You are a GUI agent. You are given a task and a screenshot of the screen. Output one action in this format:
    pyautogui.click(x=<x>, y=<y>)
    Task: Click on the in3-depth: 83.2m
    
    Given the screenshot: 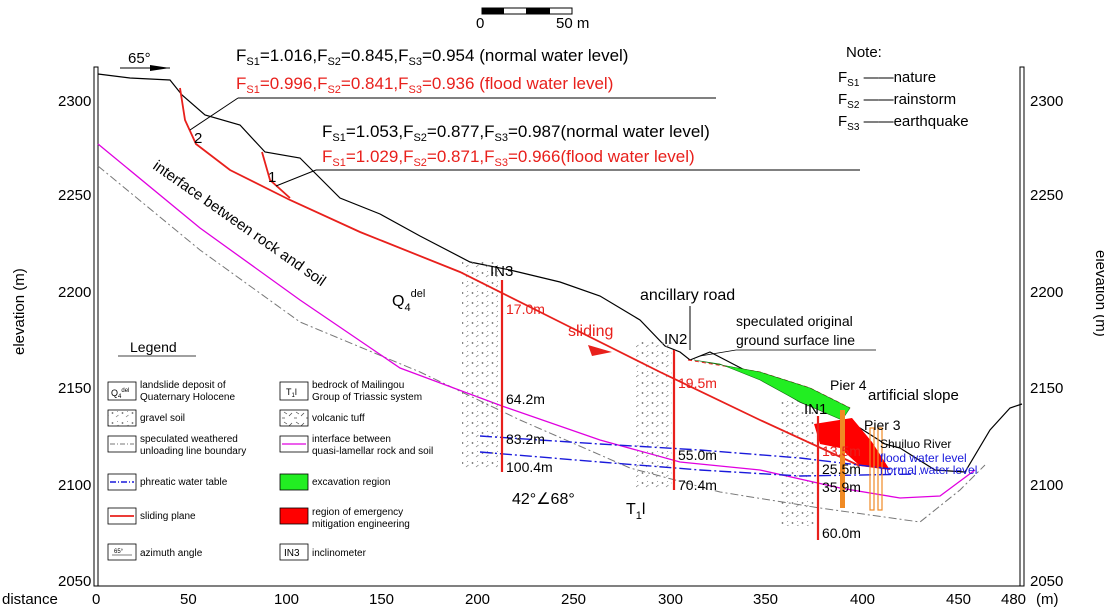 What is the action you would take?
    pyautogui.click(x=525, y=439)
    